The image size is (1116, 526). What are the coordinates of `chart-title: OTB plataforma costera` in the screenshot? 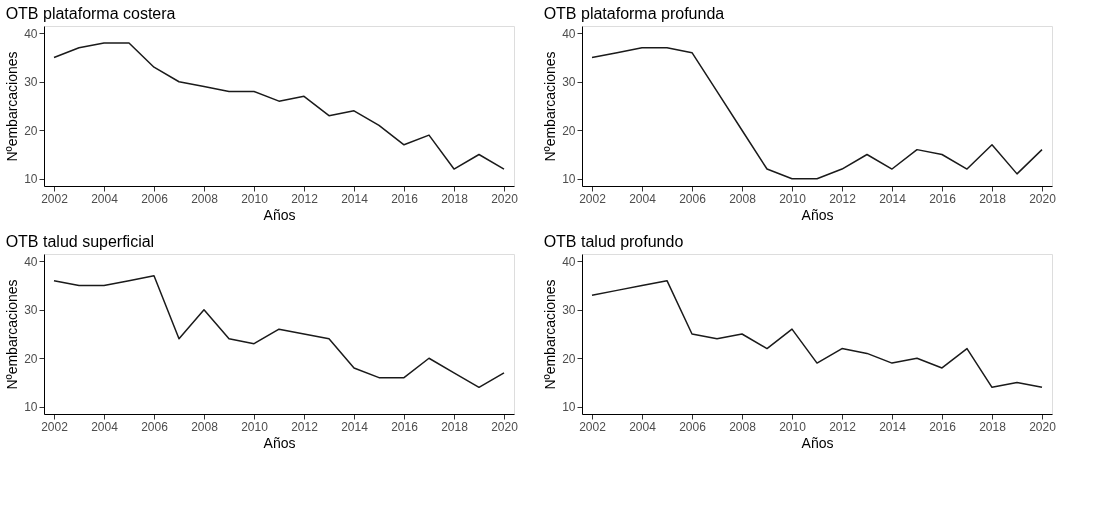 It's located at (90, 13).